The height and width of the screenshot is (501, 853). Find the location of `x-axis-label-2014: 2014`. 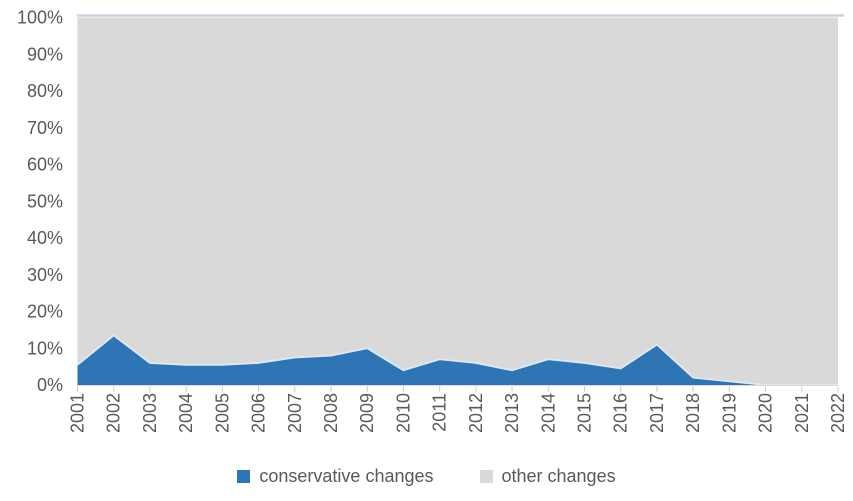

x-axis-label-2014: 2014 is located at coordinates (548, 413).